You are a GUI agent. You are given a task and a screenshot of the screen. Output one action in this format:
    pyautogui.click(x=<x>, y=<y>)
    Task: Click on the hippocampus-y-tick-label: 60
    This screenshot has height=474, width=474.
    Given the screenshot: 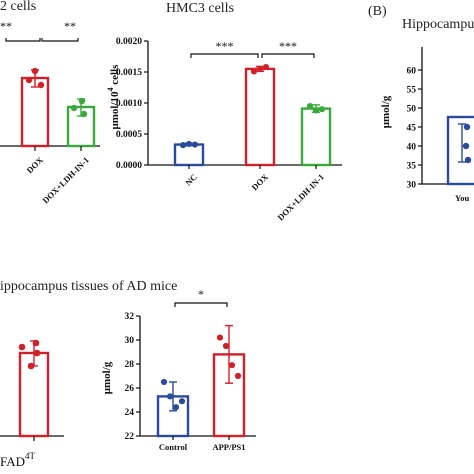 What is the action you would take?
    pyautogui.click(x=412, y=72)
    